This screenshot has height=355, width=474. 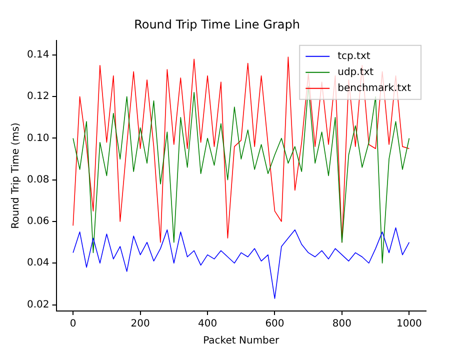 What do you see at coordinates (16, 175) in the screenshot?
I see `y-axis-title: Round Trip Time (ms)` at bounding box center [16, 175].